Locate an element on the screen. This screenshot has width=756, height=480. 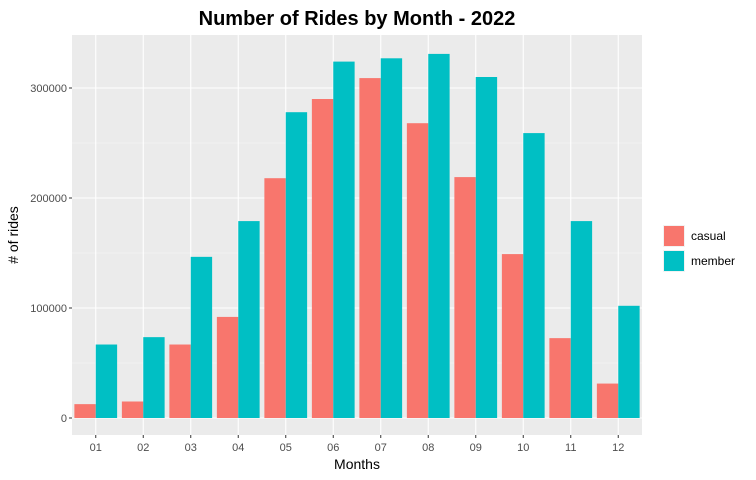
x-tick-label: 09 is located at coordinates (476, 448).